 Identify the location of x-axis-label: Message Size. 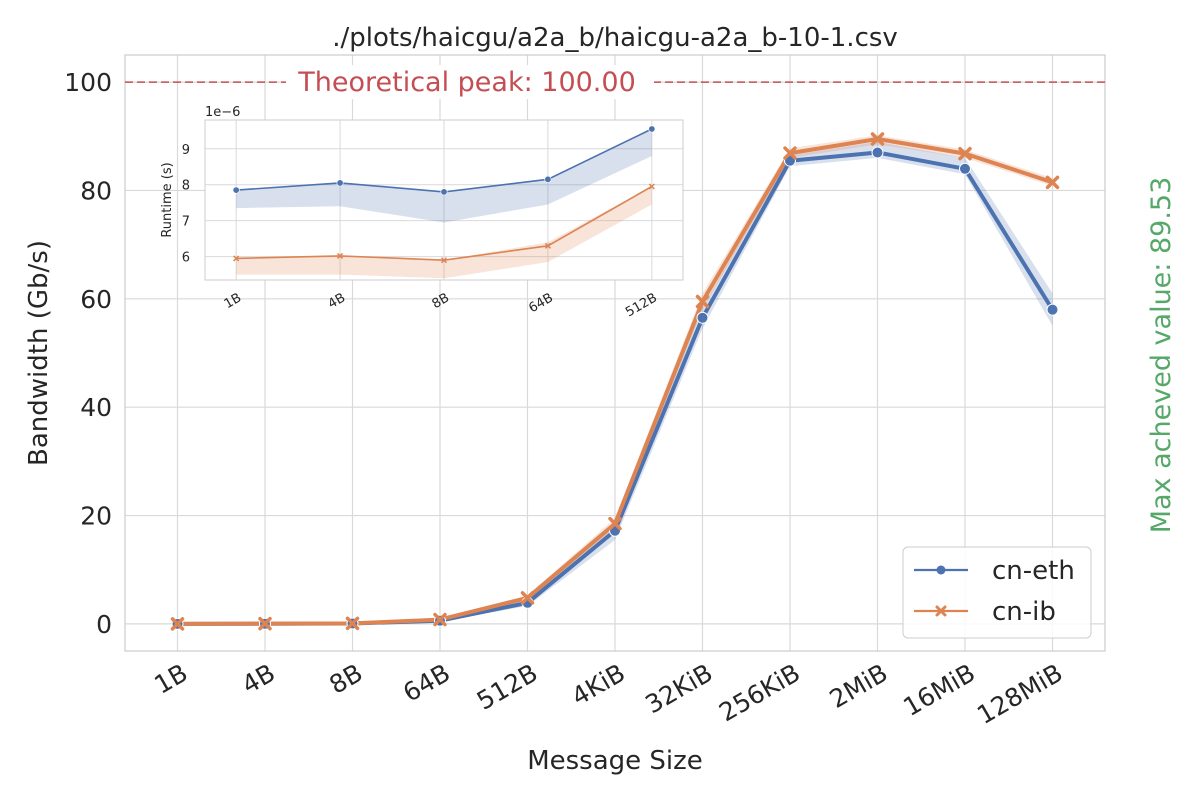
(615, 761).